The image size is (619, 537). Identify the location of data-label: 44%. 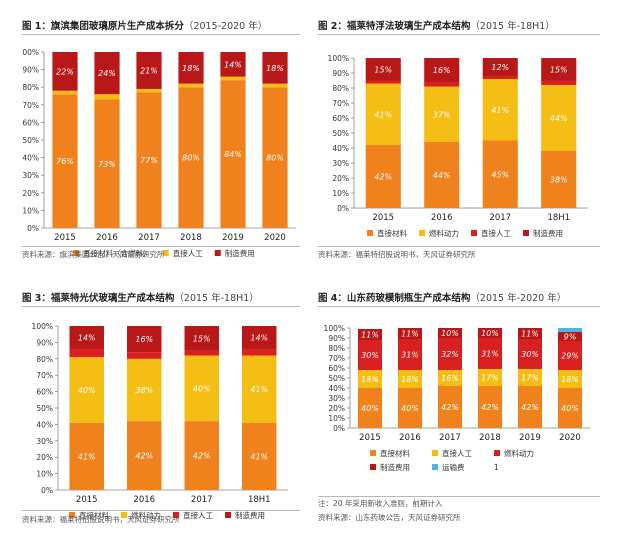
(442, 175).